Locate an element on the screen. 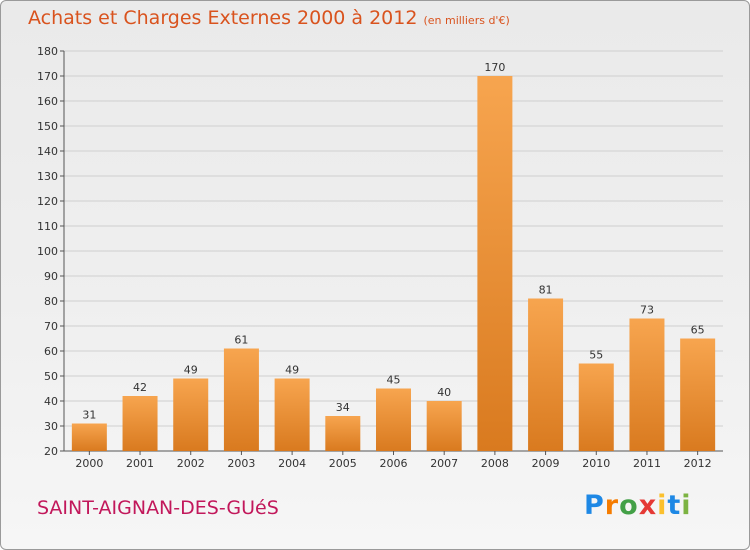 The width and height of the screenshot is (750, 550). y-tick-label: 140 is located at coordinates (47, 151).